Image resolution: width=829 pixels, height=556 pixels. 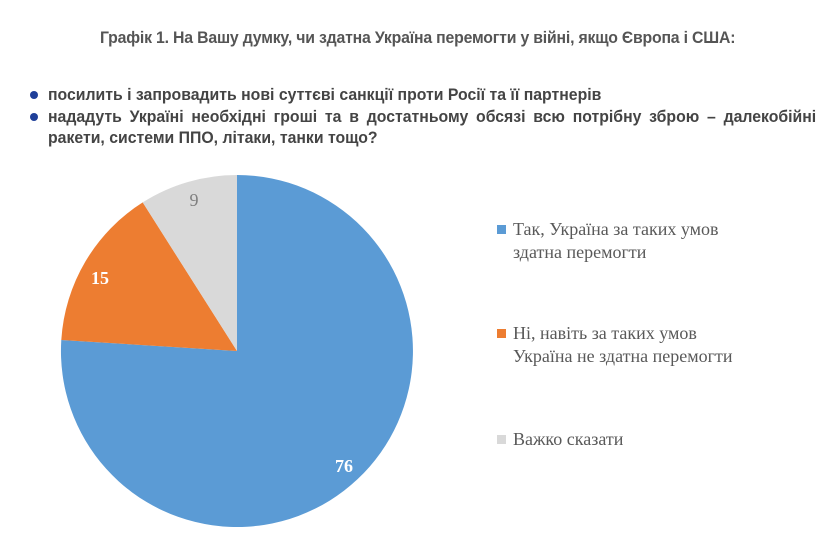 I want to click on label-no: 15, so click(x=100, y=278).